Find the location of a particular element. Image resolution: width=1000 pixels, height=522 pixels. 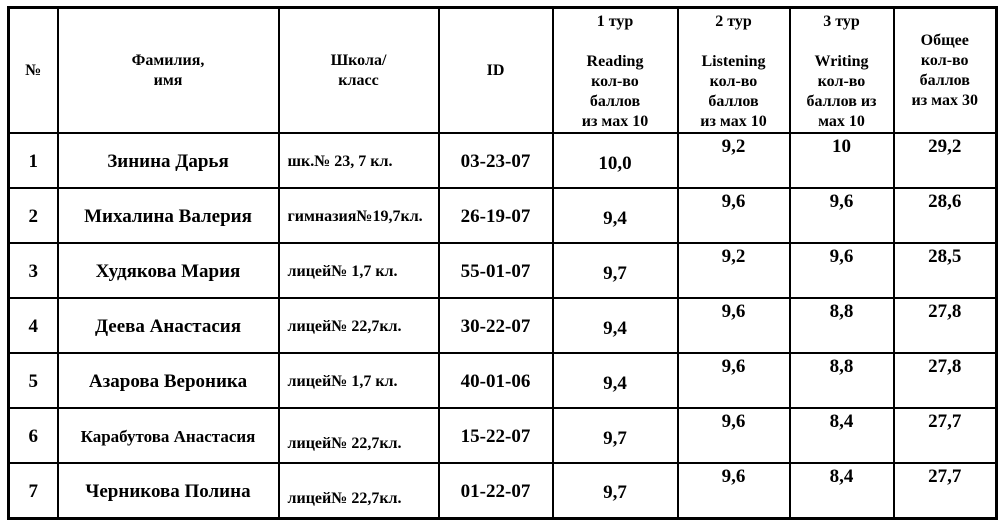

cell-id: 15-22-07 is located at coordinates (495, 435).